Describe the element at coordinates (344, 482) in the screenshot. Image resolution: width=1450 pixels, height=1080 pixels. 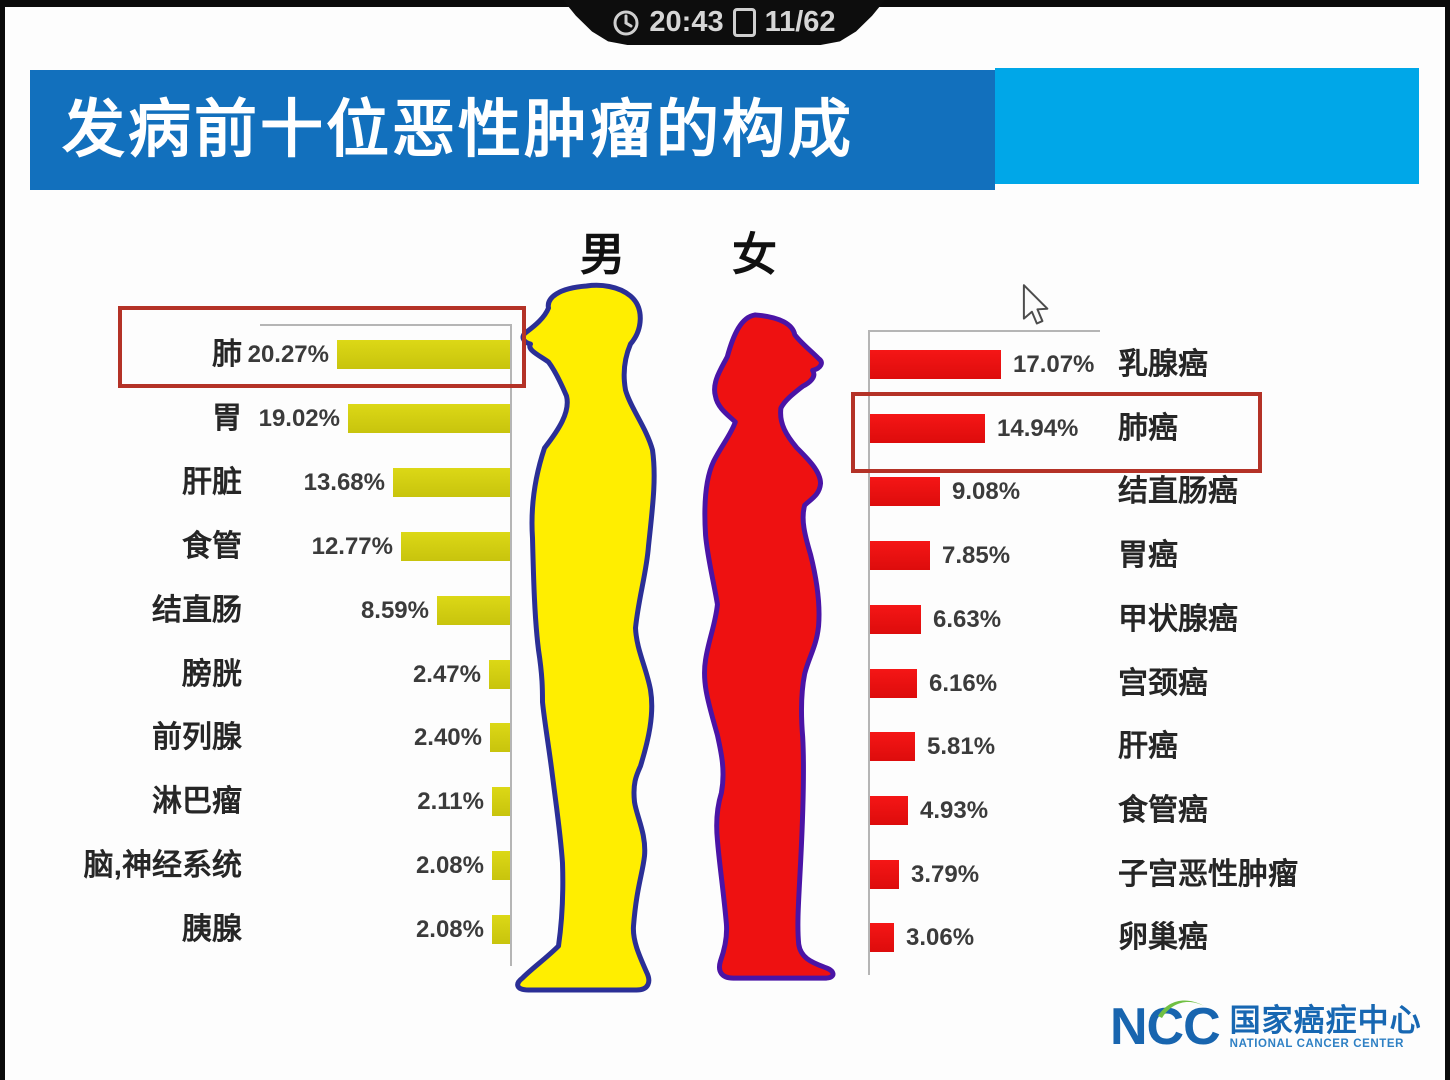
I see `chart-value: 13.68%` at that location.